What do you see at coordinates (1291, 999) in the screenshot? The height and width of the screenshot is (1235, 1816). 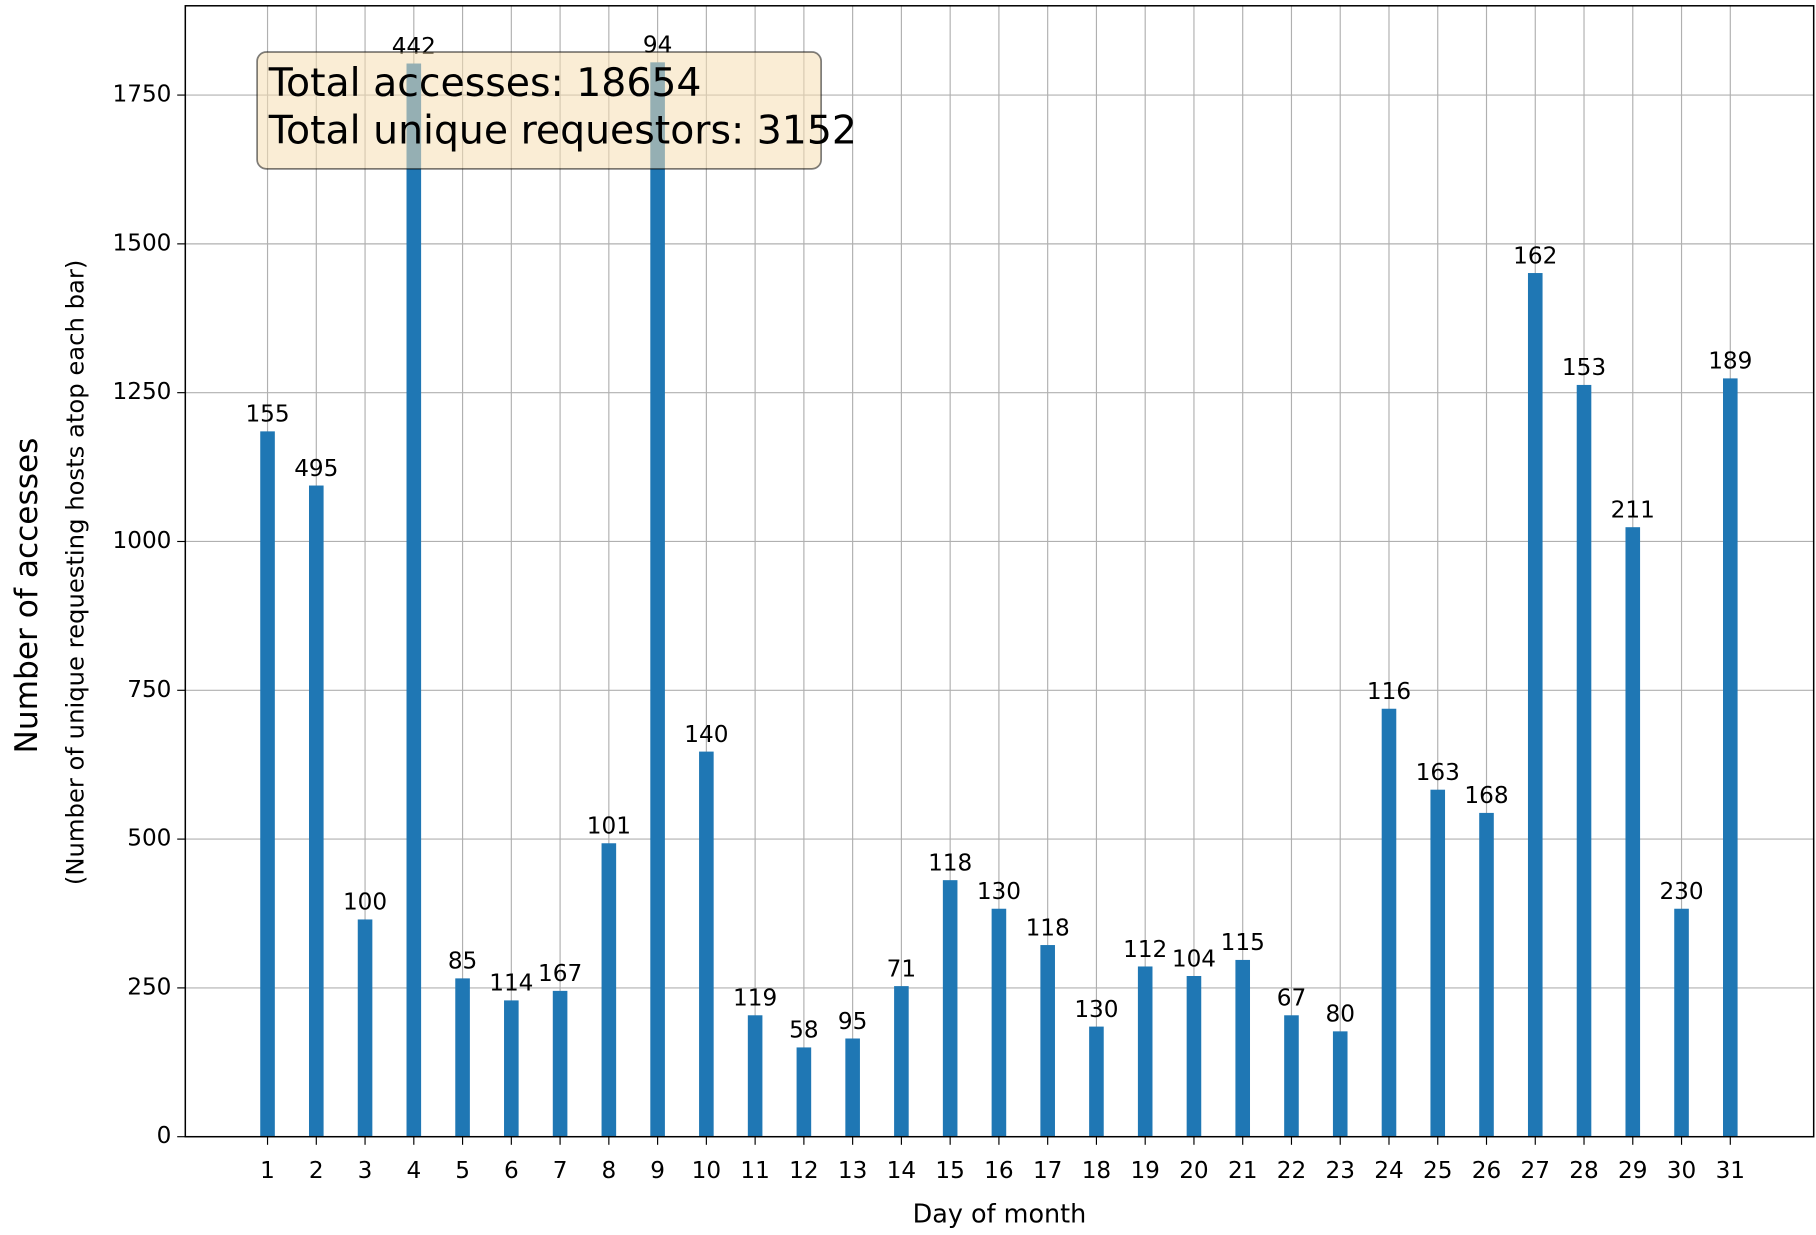 I see `bar-label: 67` at bounding box center [1291, 999].